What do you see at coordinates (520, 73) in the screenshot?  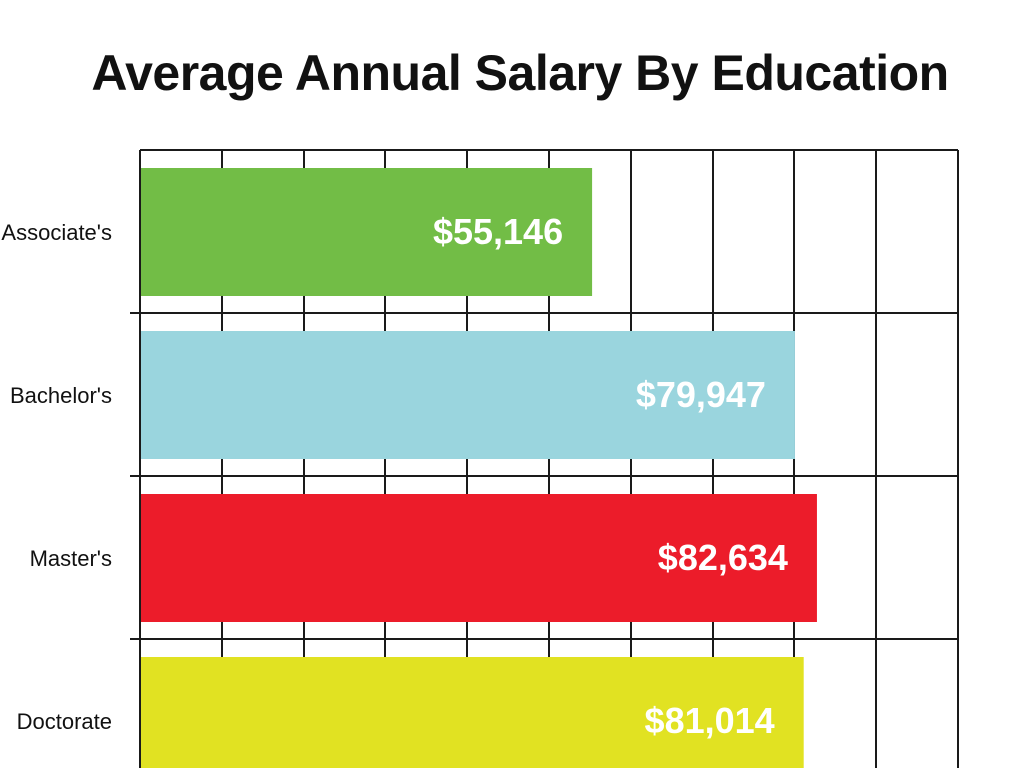 I see `chart-title: Average Annual Salary By Education` at bounding box center [520, 73].